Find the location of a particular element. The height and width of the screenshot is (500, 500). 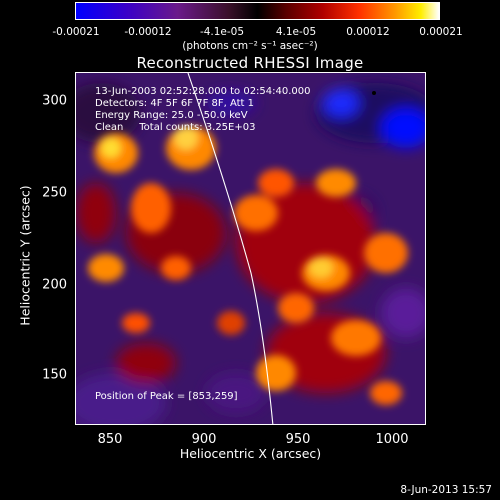

energy-range: Energy Range: 25.0 - 50.0 keV is located at coordinates (171, 115).